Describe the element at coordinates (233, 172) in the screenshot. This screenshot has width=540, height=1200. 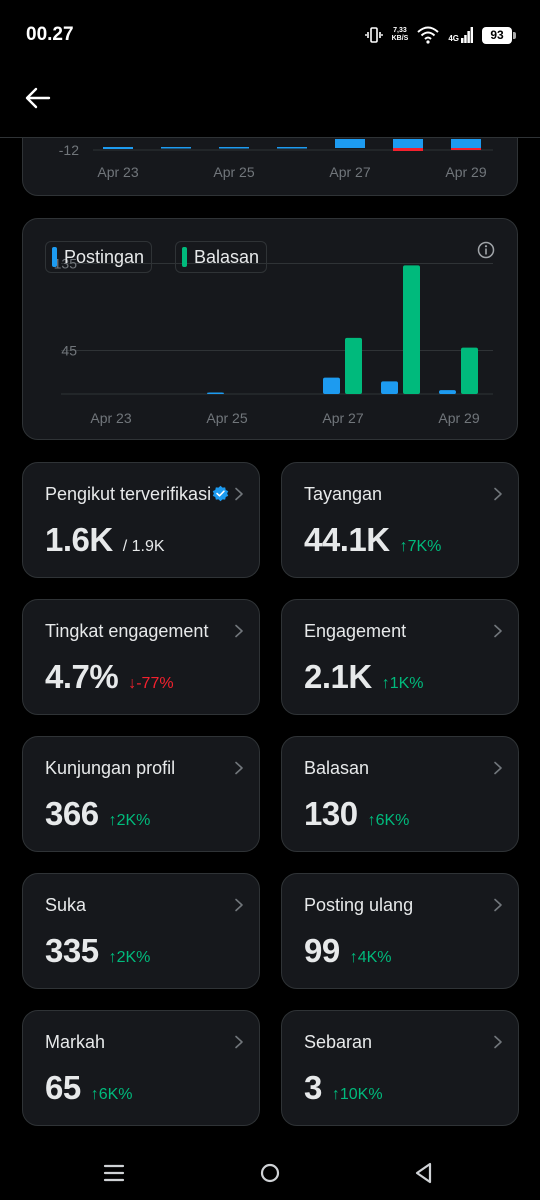
I see `top-chart-x-tick: Apr 25` at that location.